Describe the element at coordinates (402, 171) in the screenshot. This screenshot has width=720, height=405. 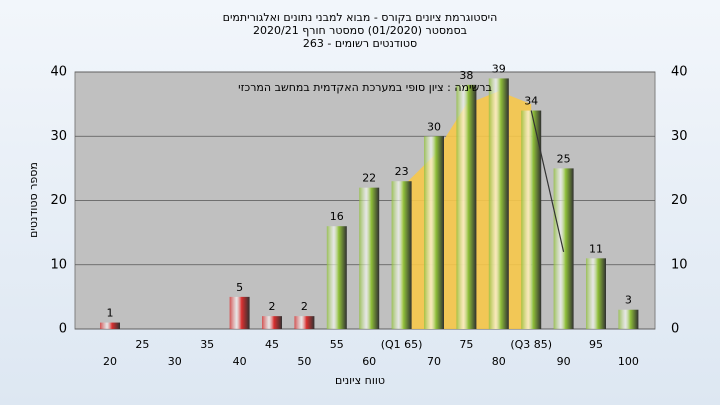
I see `value-label: 23` at that location.